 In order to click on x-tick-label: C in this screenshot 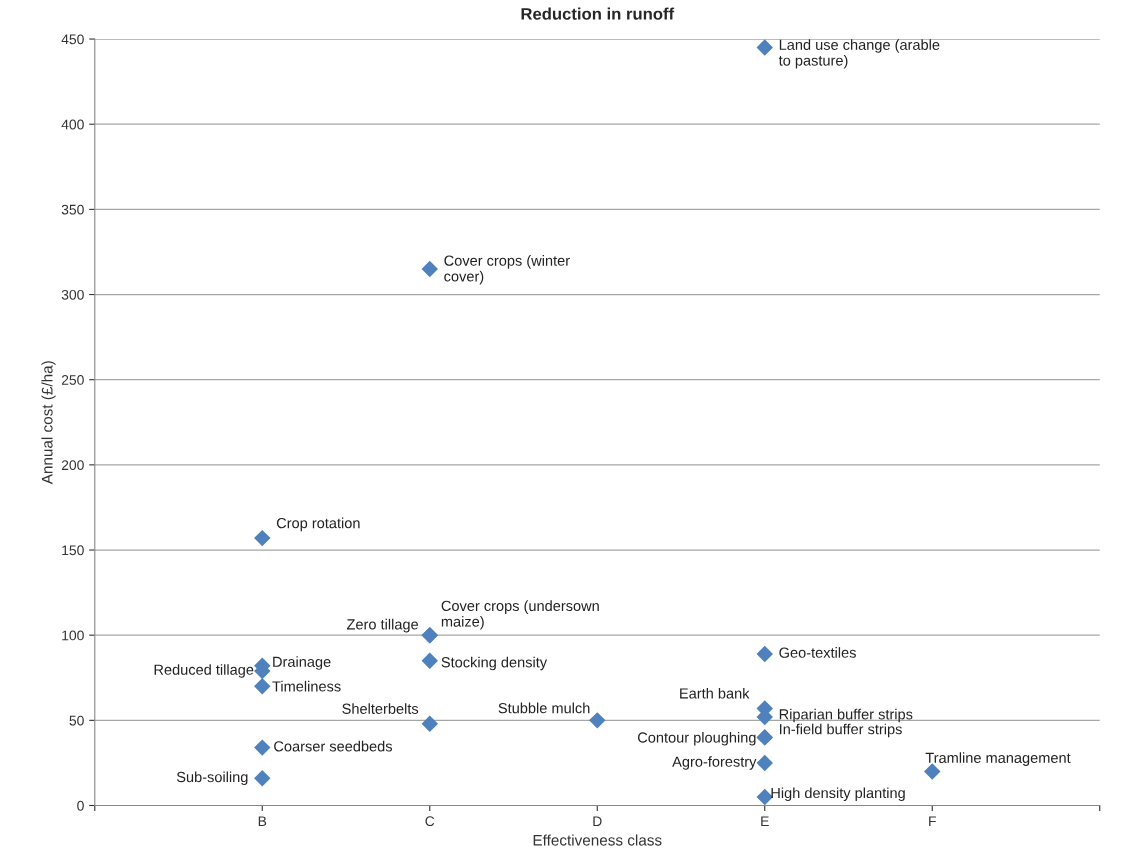, I will do `click(430, 821)`.